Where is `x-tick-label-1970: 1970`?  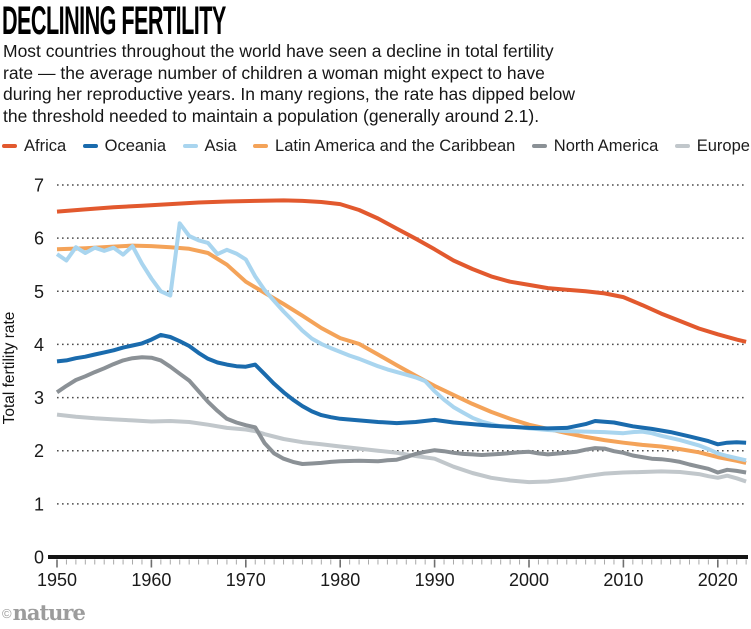
x-tick-label-1970: 1970 is located at coordinates (246, 580).